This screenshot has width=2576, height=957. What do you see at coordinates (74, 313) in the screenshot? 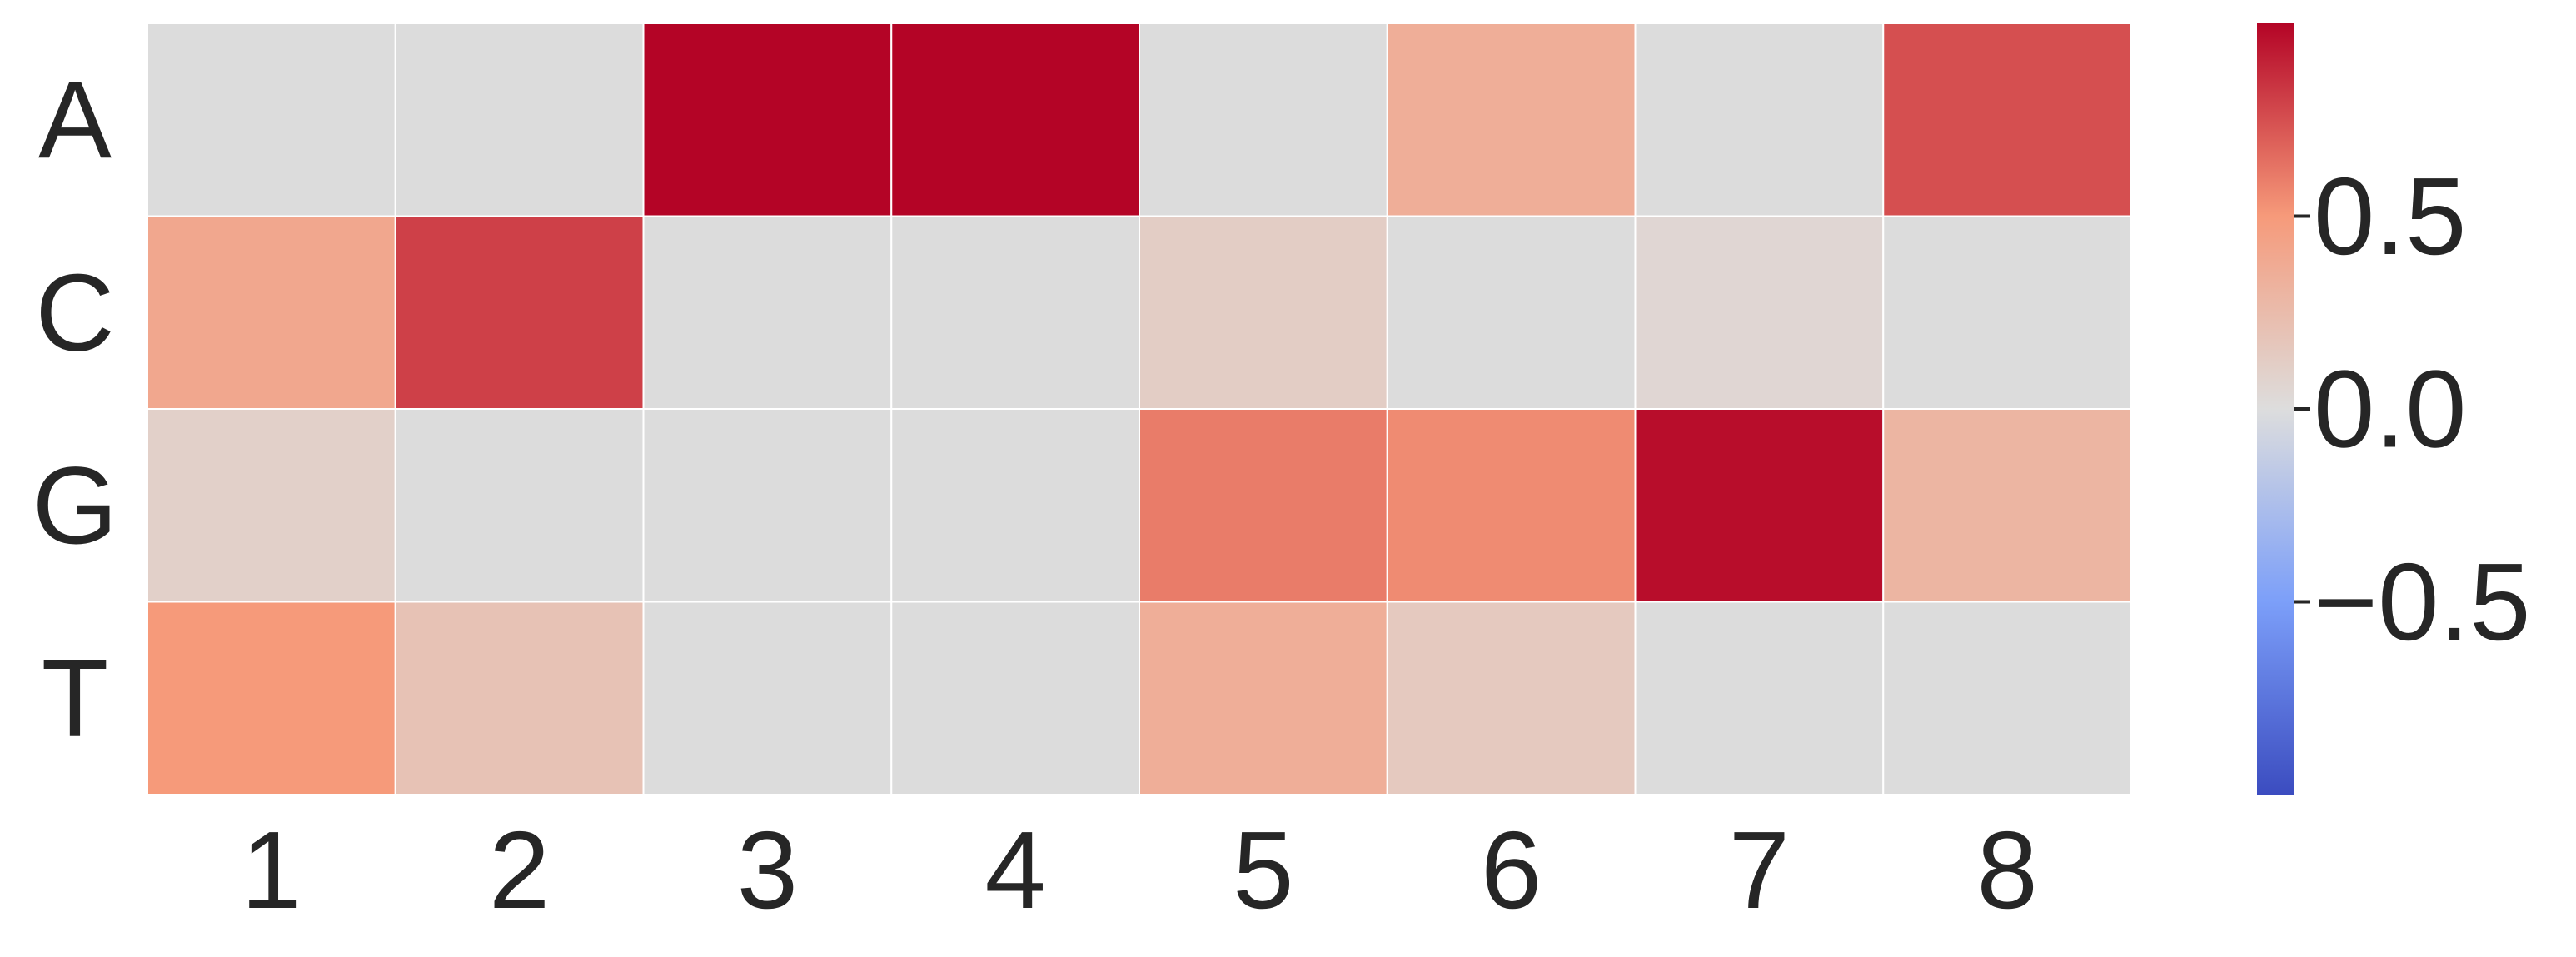
I see `y-tick-label: C` at bounding box center [74, 313].